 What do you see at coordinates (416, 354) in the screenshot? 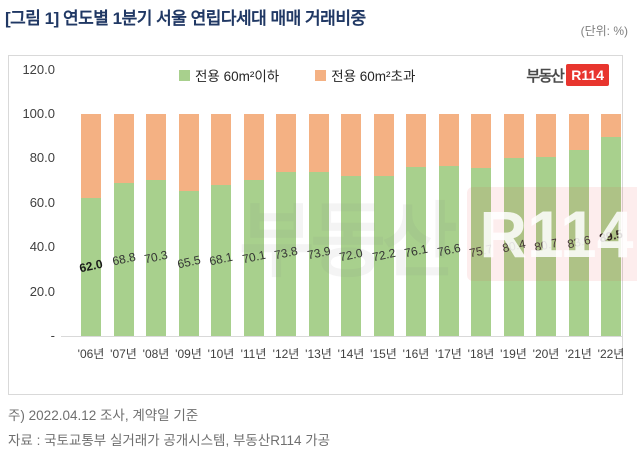
I see `x-axis-label: '16년` at bounding box center [416, 354].